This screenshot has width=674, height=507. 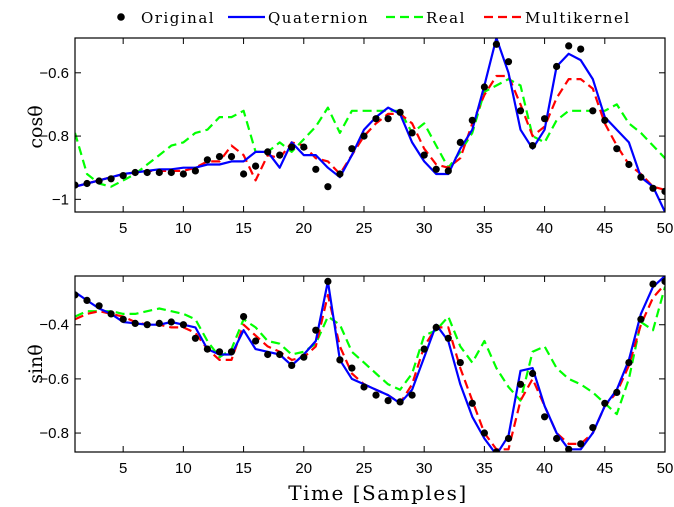 I want to click on sin-xtick-label: 5, so click(x=123, y=468).